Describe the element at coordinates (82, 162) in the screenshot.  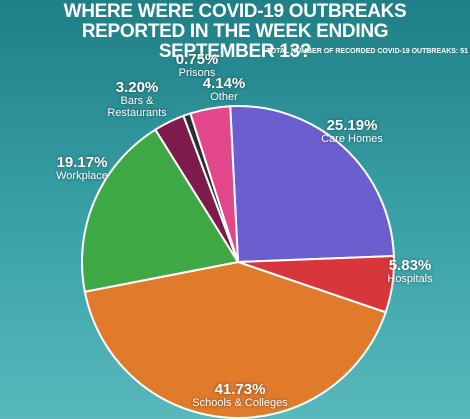
I see `value-label: 19.17%` at that location.